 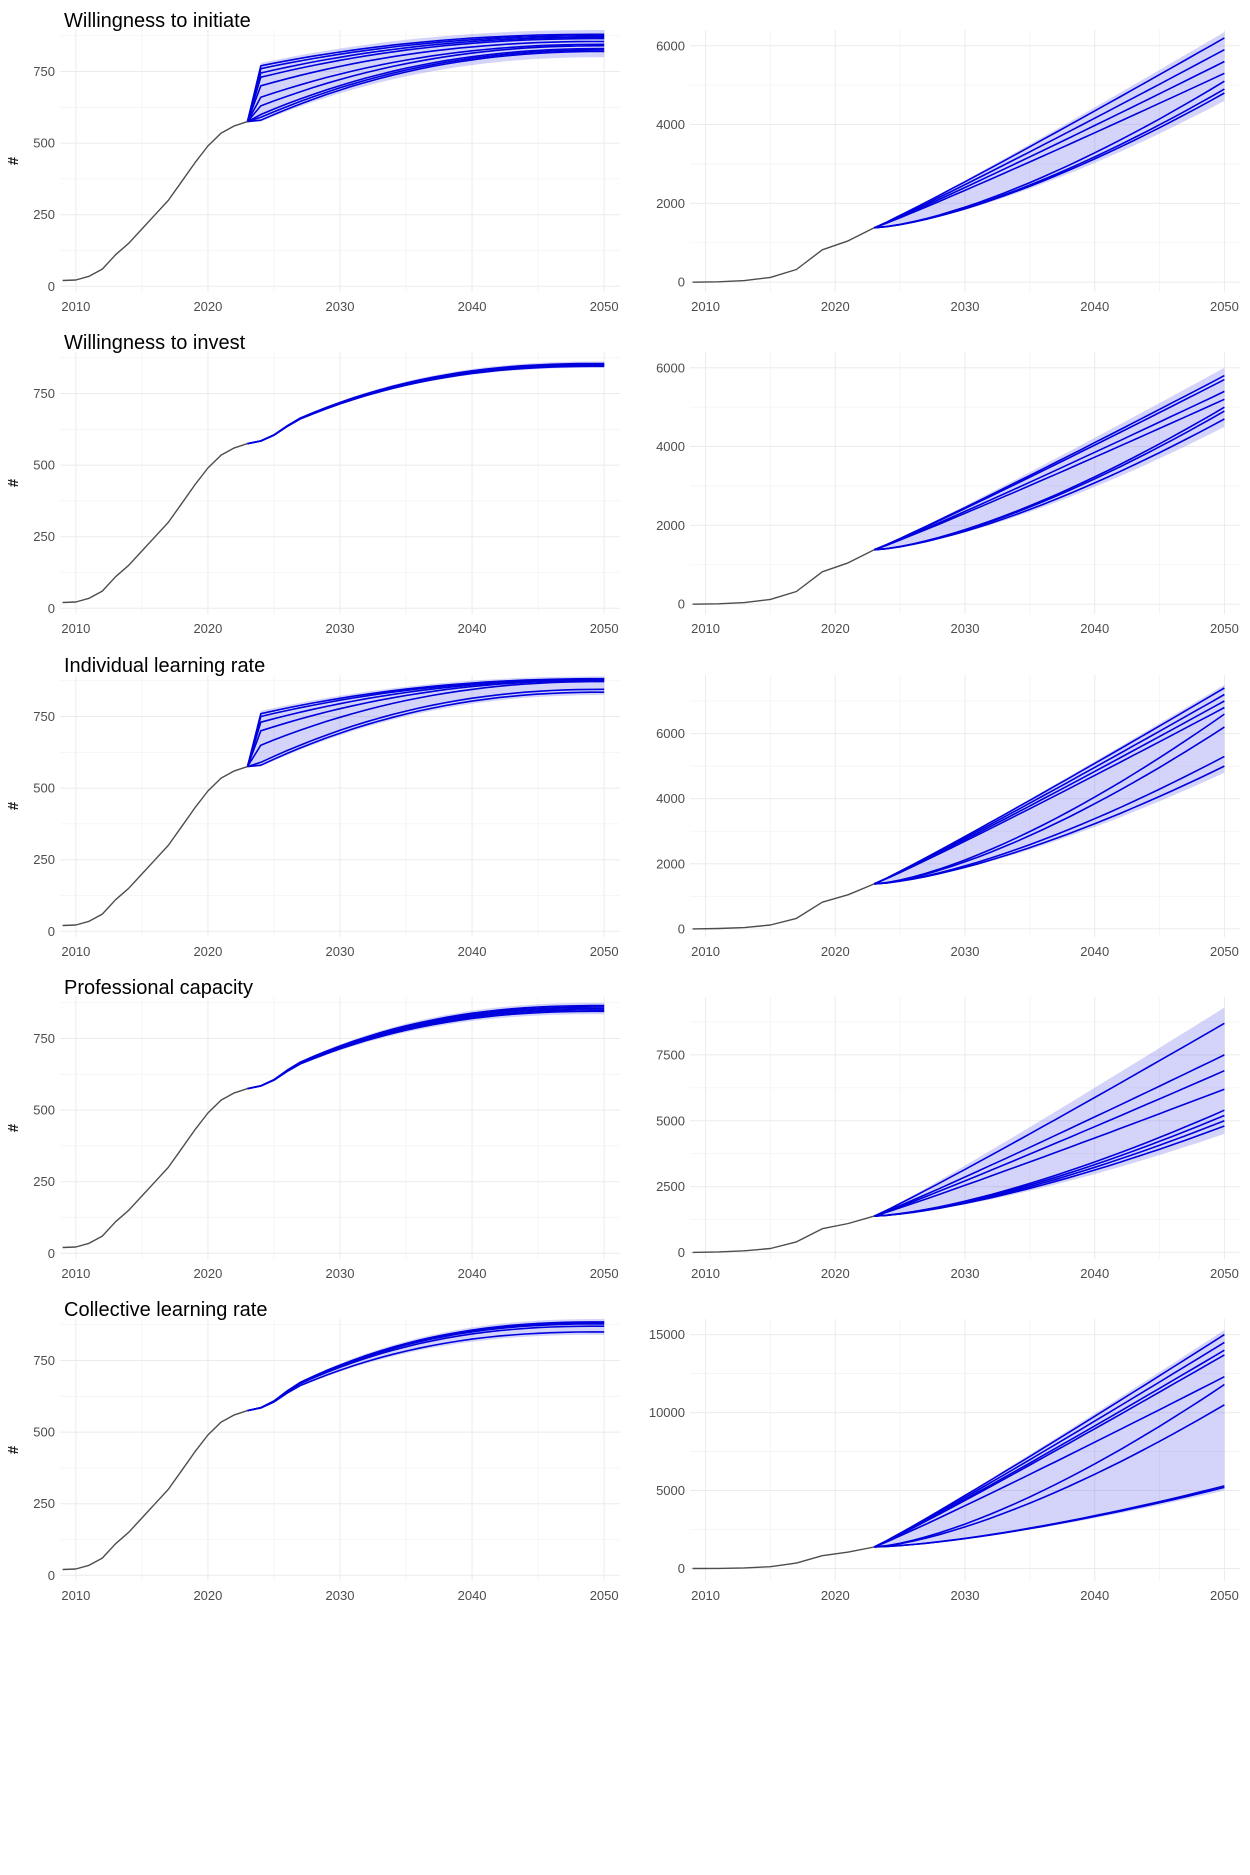 I want to click on panel-4-right: 2010 2020 2030 2040 2050 0 2500 5000 7500, so click(x=948, y=1139).